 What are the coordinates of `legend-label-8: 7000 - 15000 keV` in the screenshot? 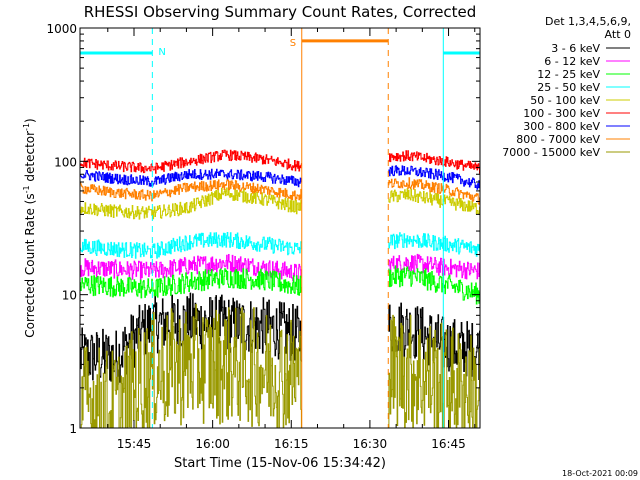 It's located at (551, 152).